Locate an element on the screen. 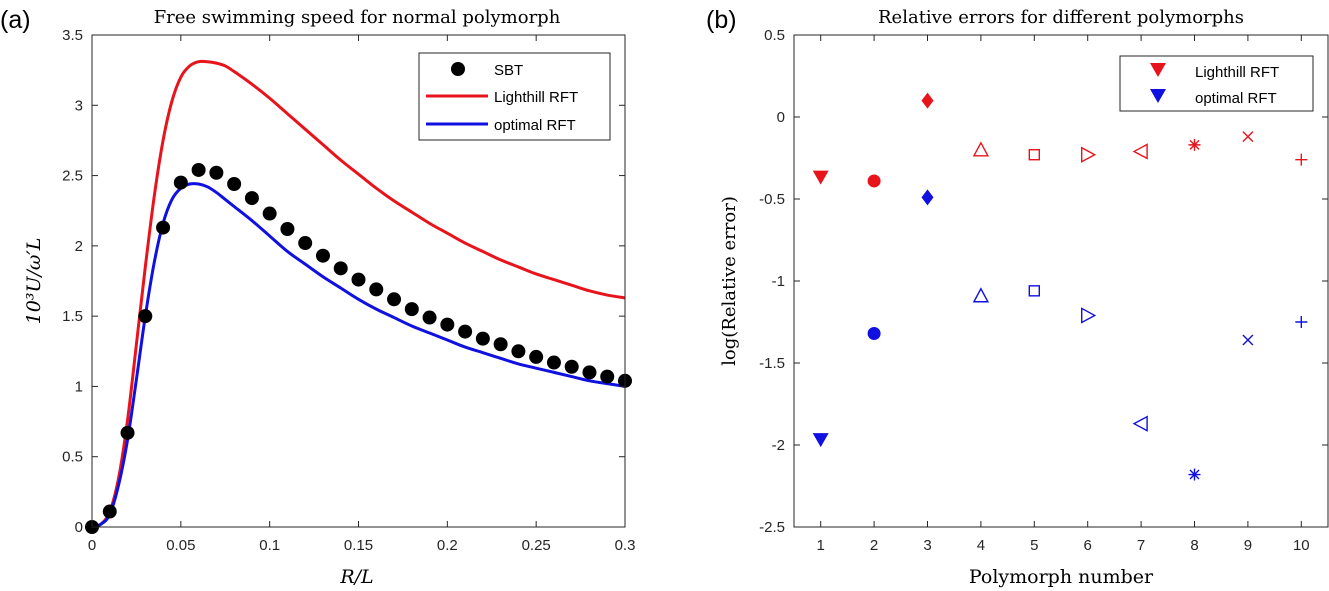  axis-b-x-tick-label: 2 is located at coordinates (874, 545).